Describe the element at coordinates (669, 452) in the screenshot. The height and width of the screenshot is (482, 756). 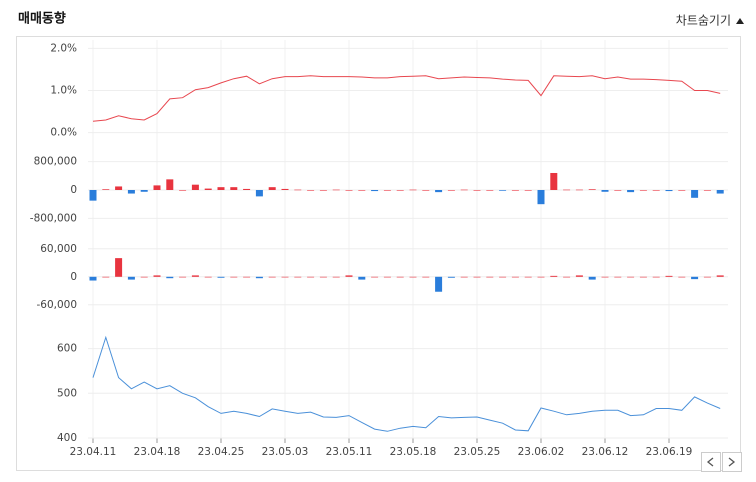
I see `x-tick-label: 23.06.19` at that location.